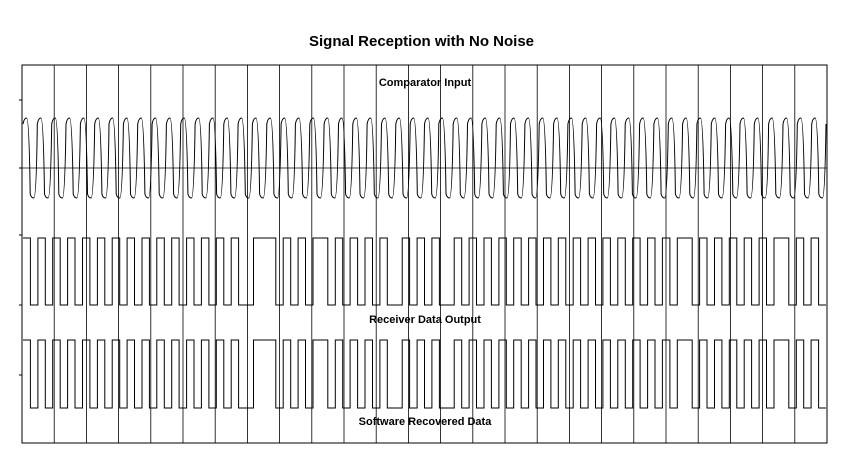 The height and width of the screenshot is (467, 843). What do you see at coordinates (425, 83) in the screenshot?
I see `series-label: Comparator Input` at bounding box center [425, 83].